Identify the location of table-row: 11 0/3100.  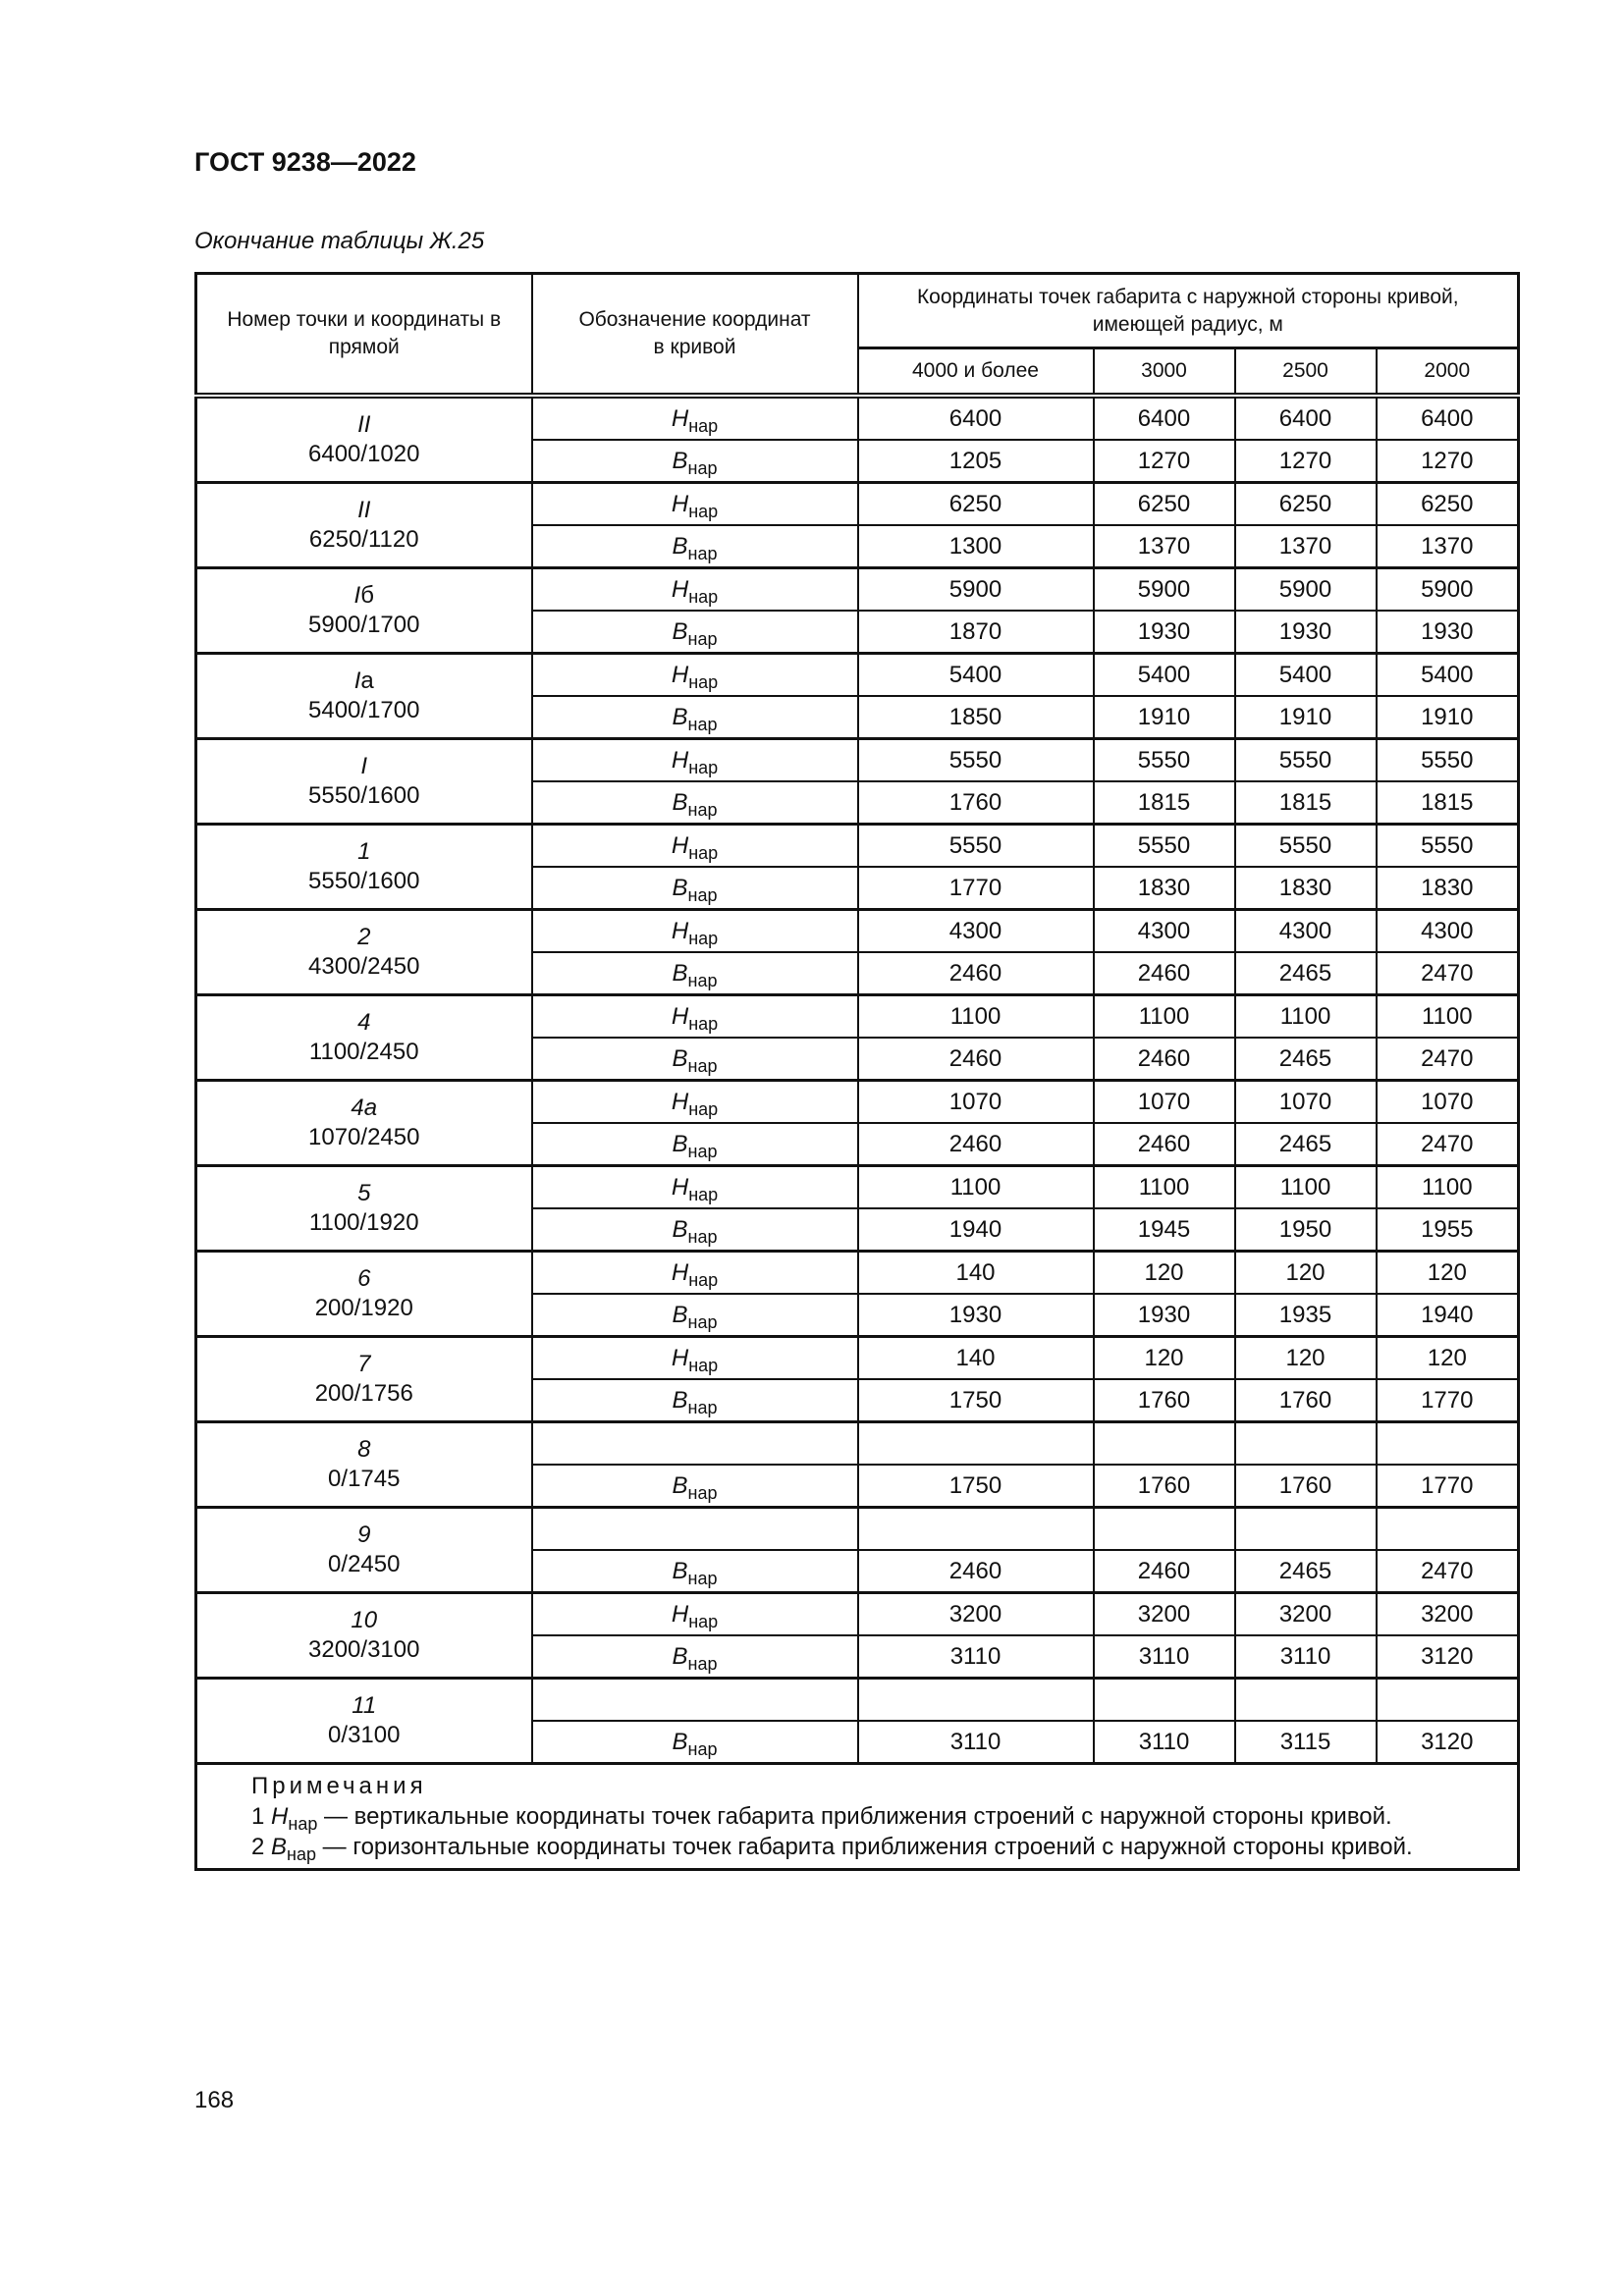
(857, 1721).